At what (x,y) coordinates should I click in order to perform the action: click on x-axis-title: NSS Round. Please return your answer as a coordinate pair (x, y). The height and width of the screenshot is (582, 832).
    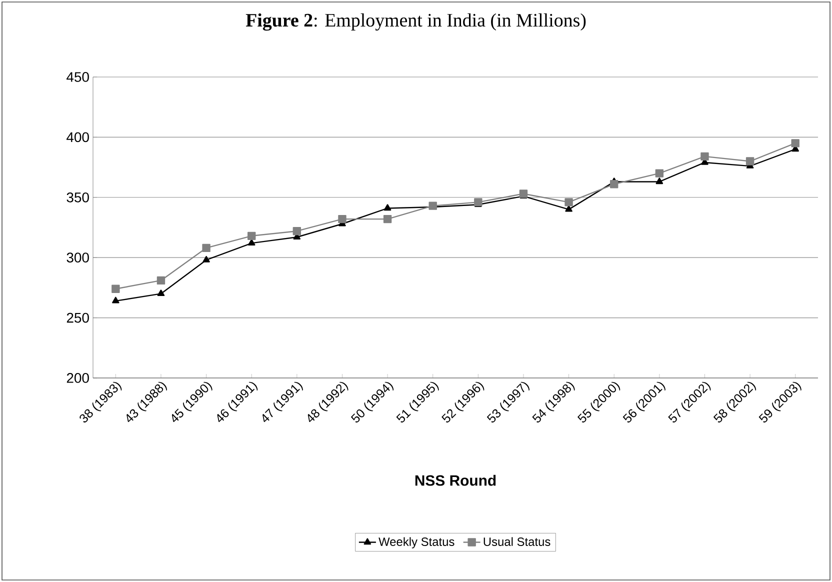
    Looking at the image, I should click on (455, 480).